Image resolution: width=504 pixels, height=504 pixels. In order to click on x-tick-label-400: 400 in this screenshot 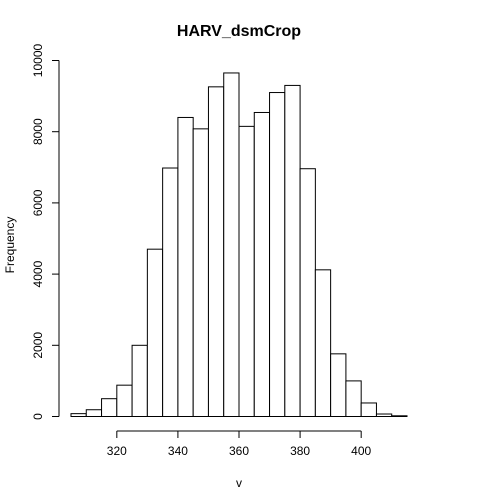, I will do `click(361, 451)`.